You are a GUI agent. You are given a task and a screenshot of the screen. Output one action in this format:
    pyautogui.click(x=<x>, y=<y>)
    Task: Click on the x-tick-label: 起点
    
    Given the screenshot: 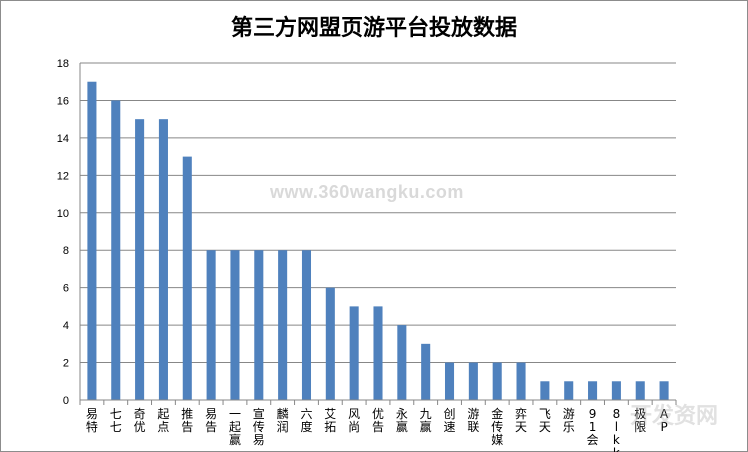 What is the action you would take?
    pyautogui.click(x=163, y=420)
    